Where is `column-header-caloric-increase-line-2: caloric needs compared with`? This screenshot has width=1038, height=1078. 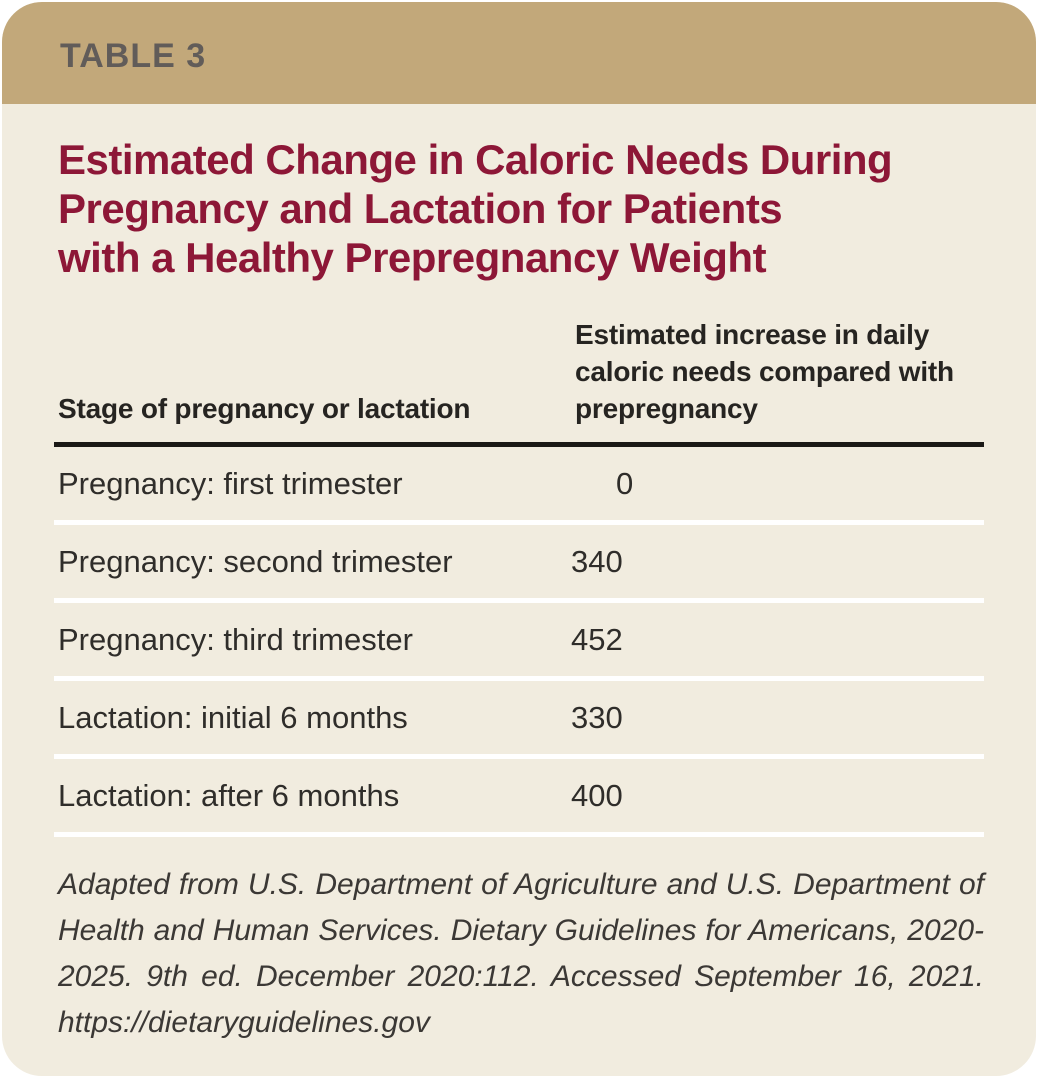 column-header-caloric-increase-line-2: caloric needs compared with is located at coordinates (764, 371).